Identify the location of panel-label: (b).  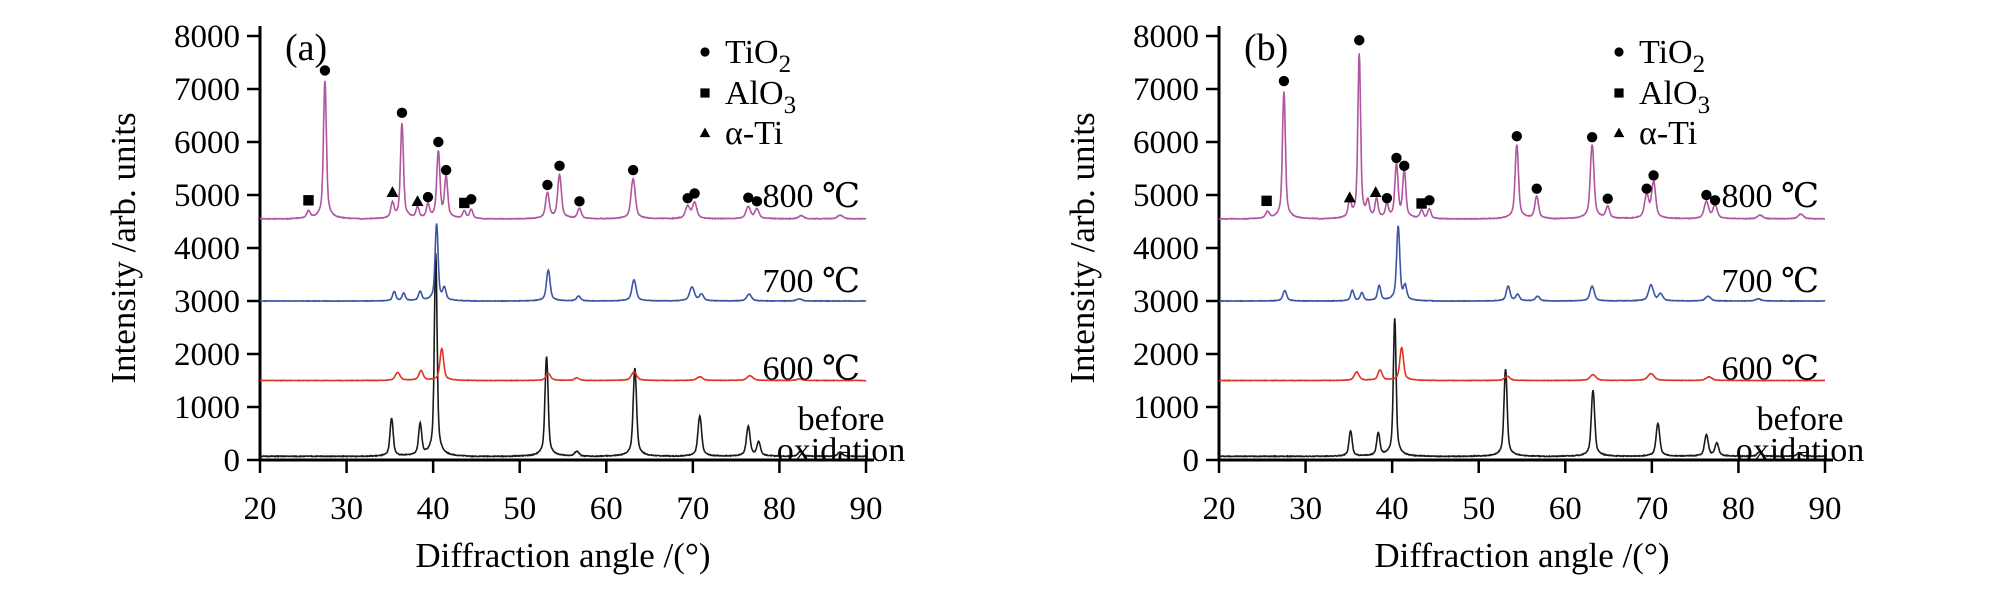
(1266, 48).